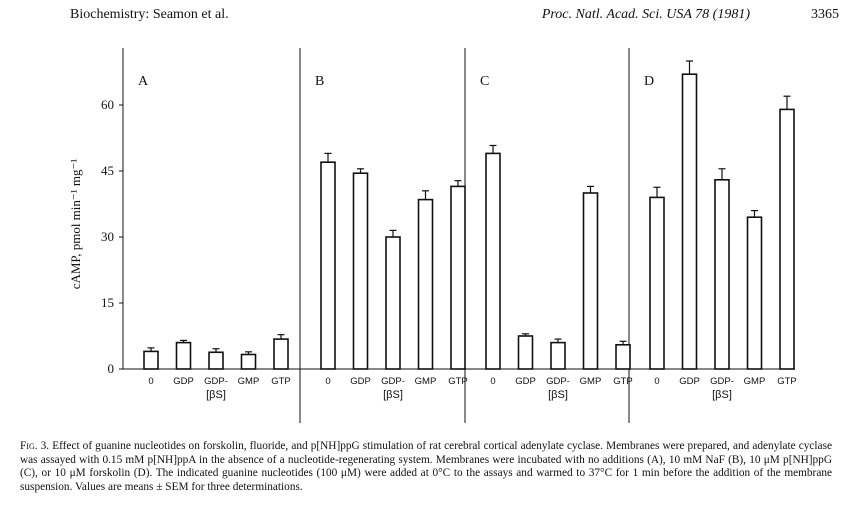  What do you see at coordinates (111, 368) in the screenshot?
I see `y-tick-label: 0` at bounding box center [111, 368].